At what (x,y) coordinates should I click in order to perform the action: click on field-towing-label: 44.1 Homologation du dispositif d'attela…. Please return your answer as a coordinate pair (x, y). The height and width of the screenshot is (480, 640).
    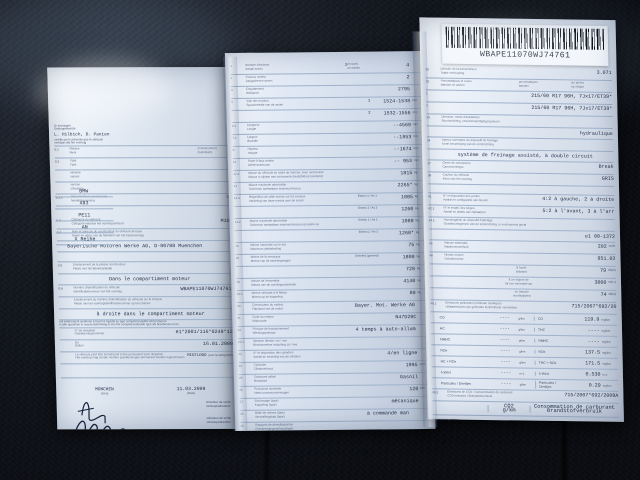
    Looking at the image, I should click on (521, 224).